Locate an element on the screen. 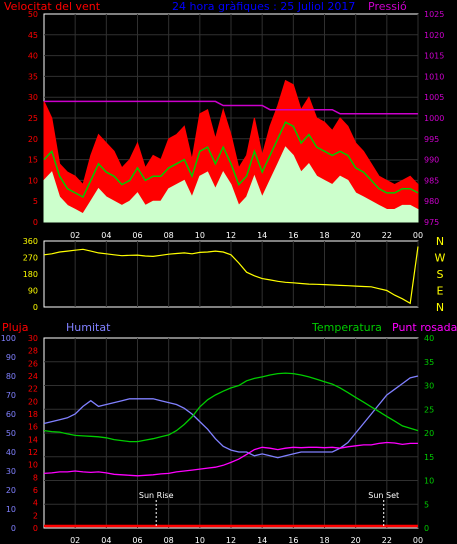  rain-tick-4: 4 is located at coordinates (35, 503).